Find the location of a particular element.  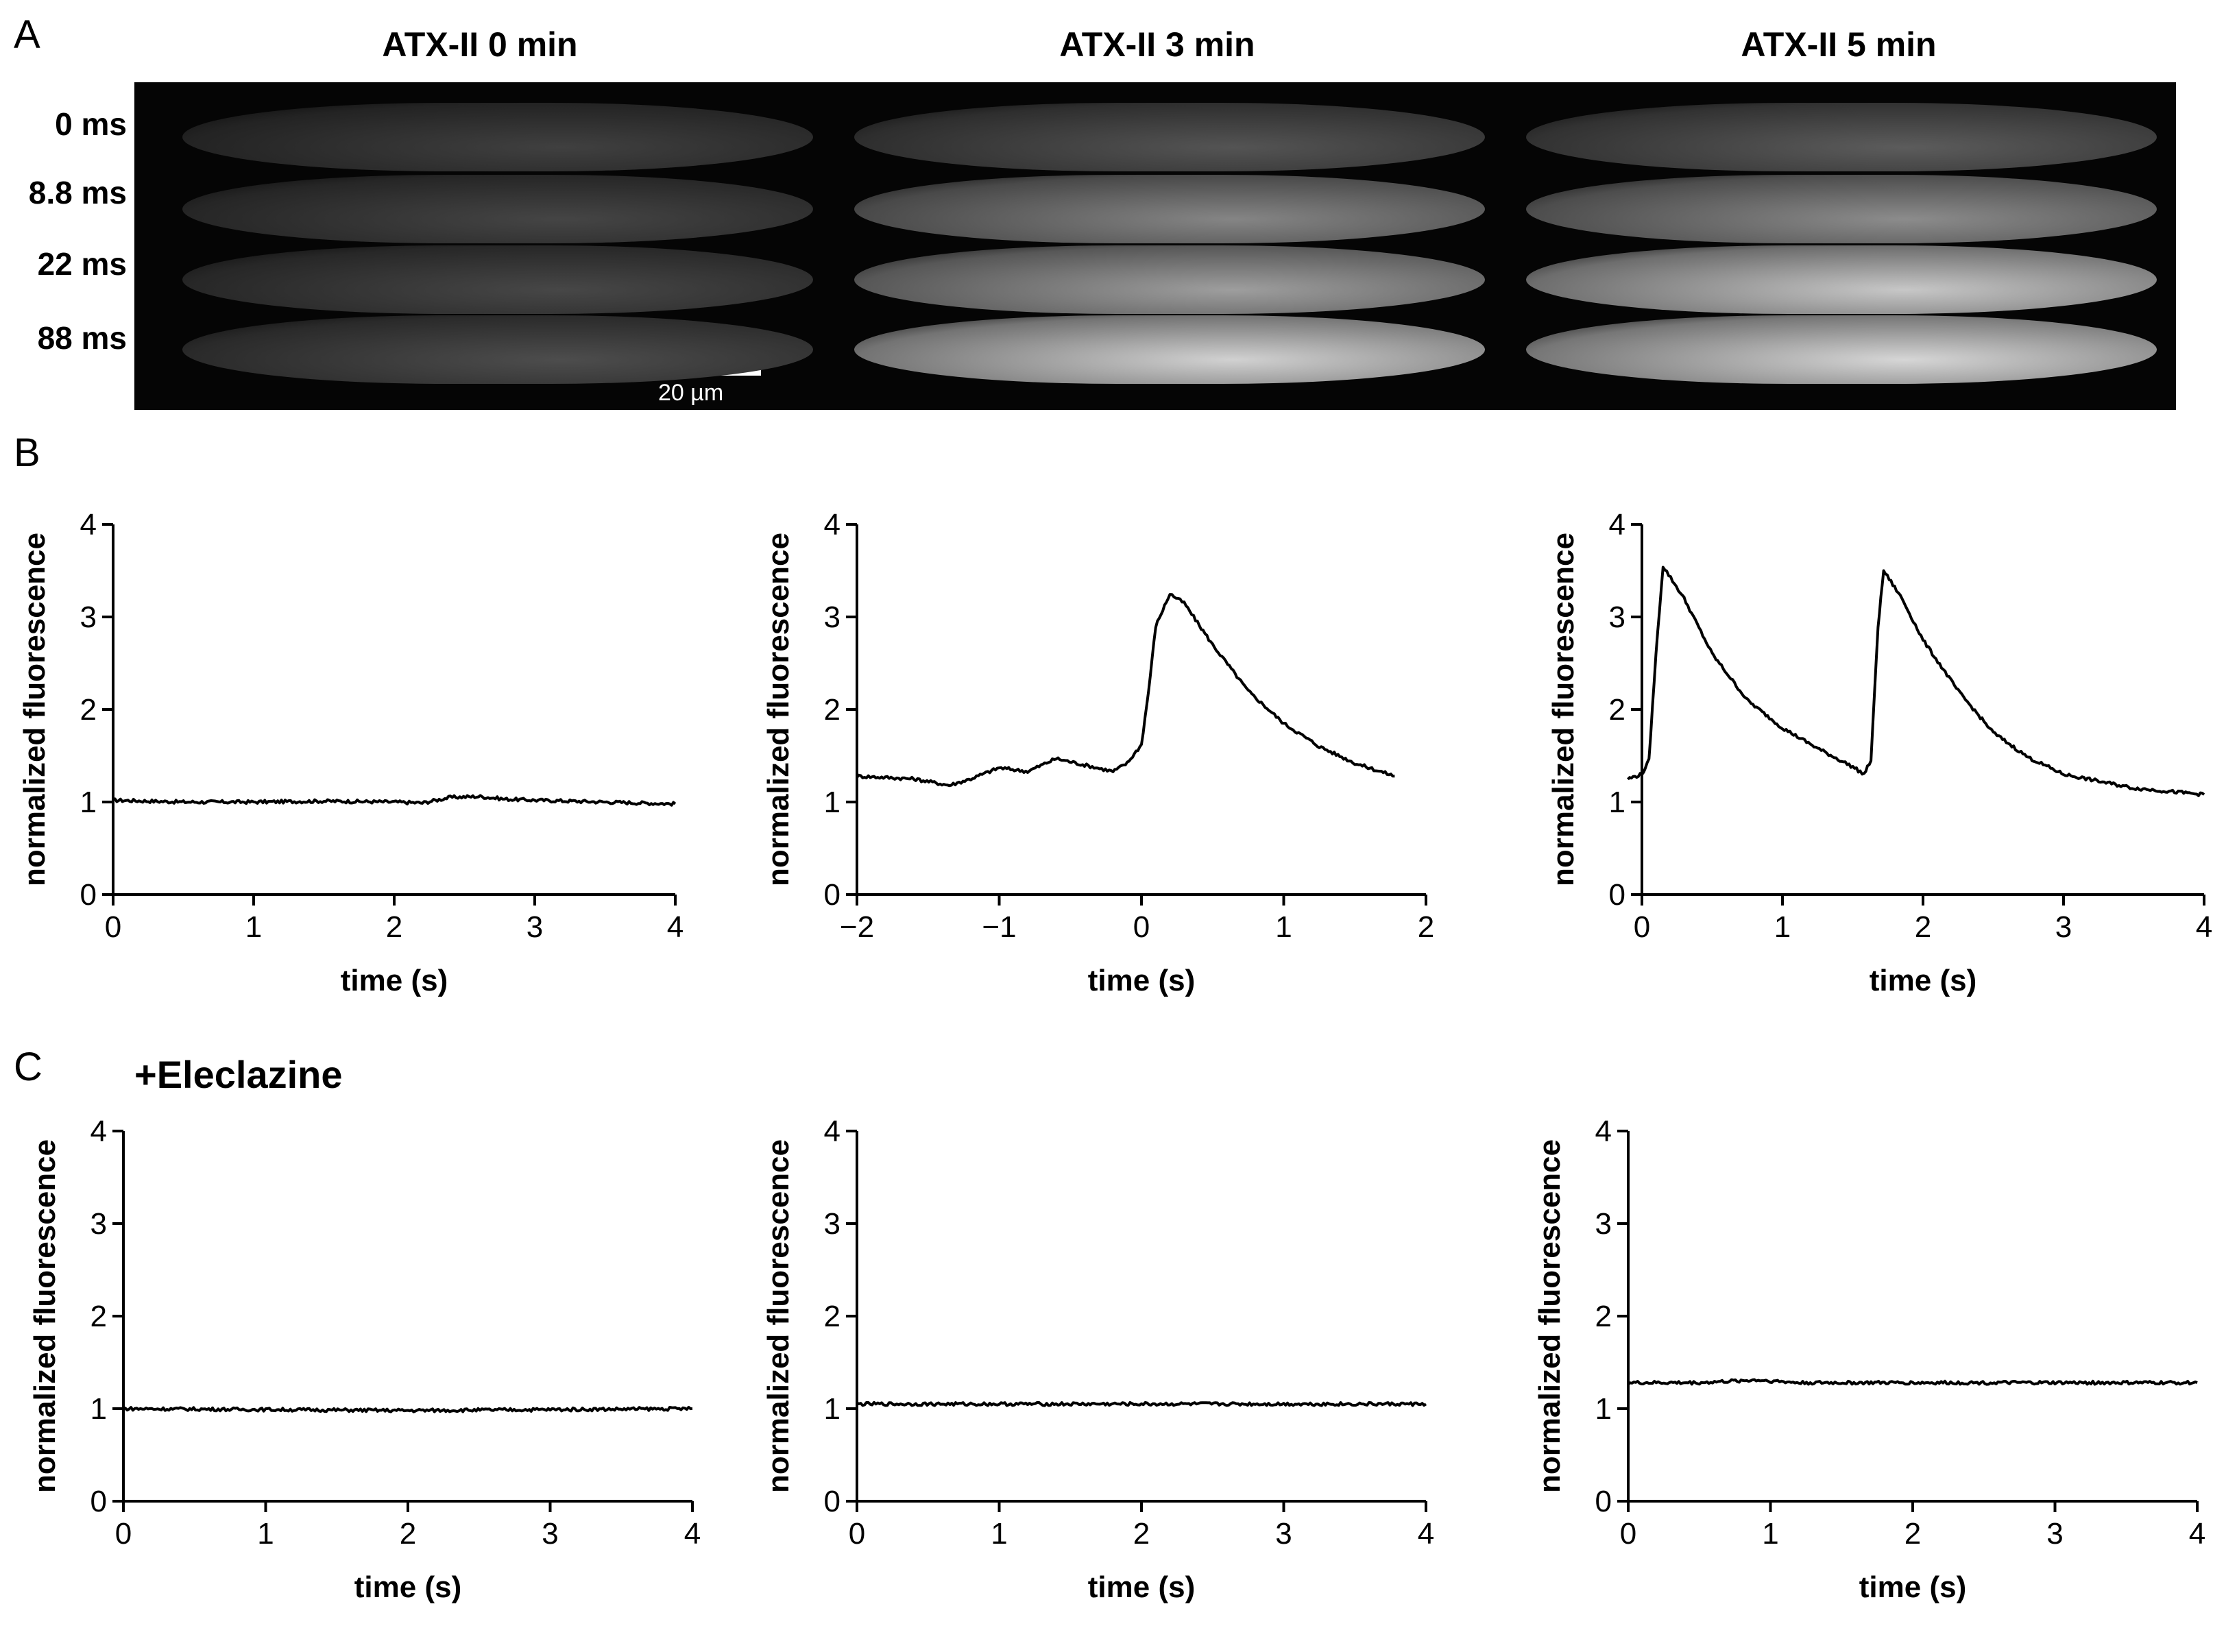

row-label-88ms: 88 ms is located at coordinates (82, 338).